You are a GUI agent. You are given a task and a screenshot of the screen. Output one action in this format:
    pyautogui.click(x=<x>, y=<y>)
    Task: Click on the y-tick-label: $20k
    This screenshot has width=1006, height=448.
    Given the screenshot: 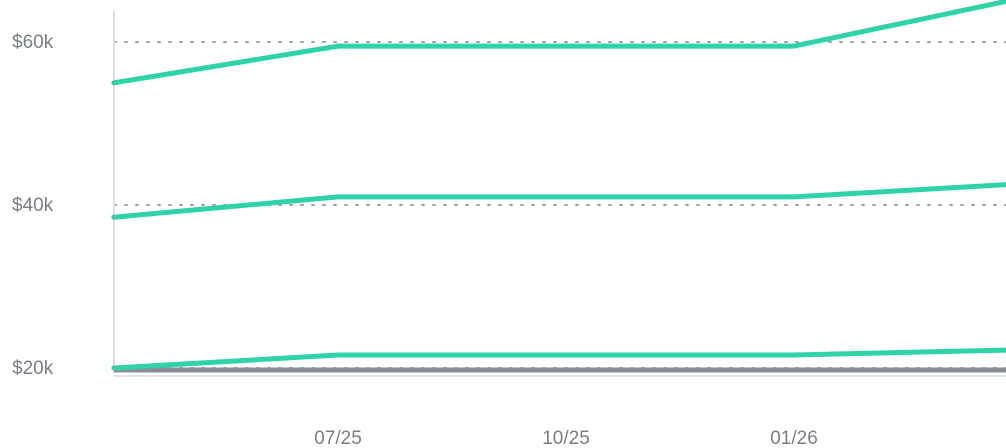 What is the action you would take?
    pyautogui.click(x=33, y=368)
    